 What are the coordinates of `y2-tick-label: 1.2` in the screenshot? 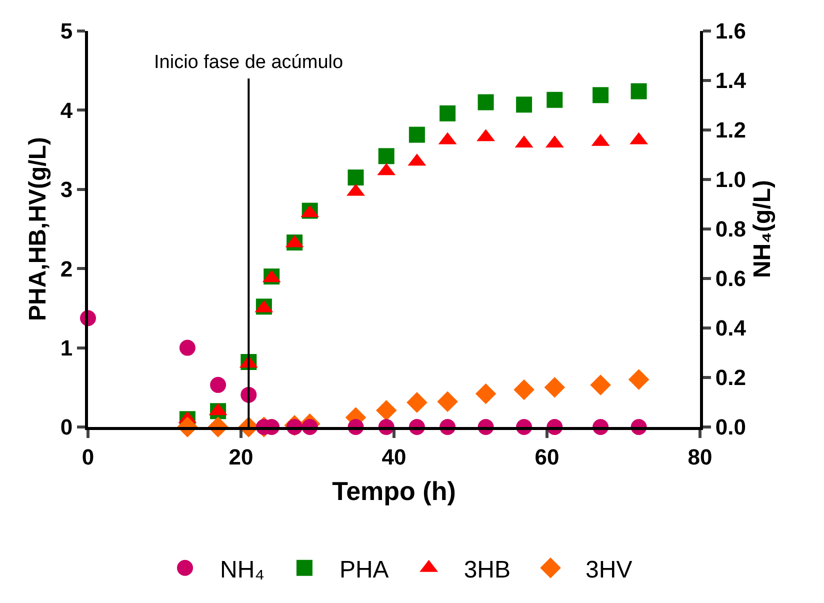 It's located at (730, 130).